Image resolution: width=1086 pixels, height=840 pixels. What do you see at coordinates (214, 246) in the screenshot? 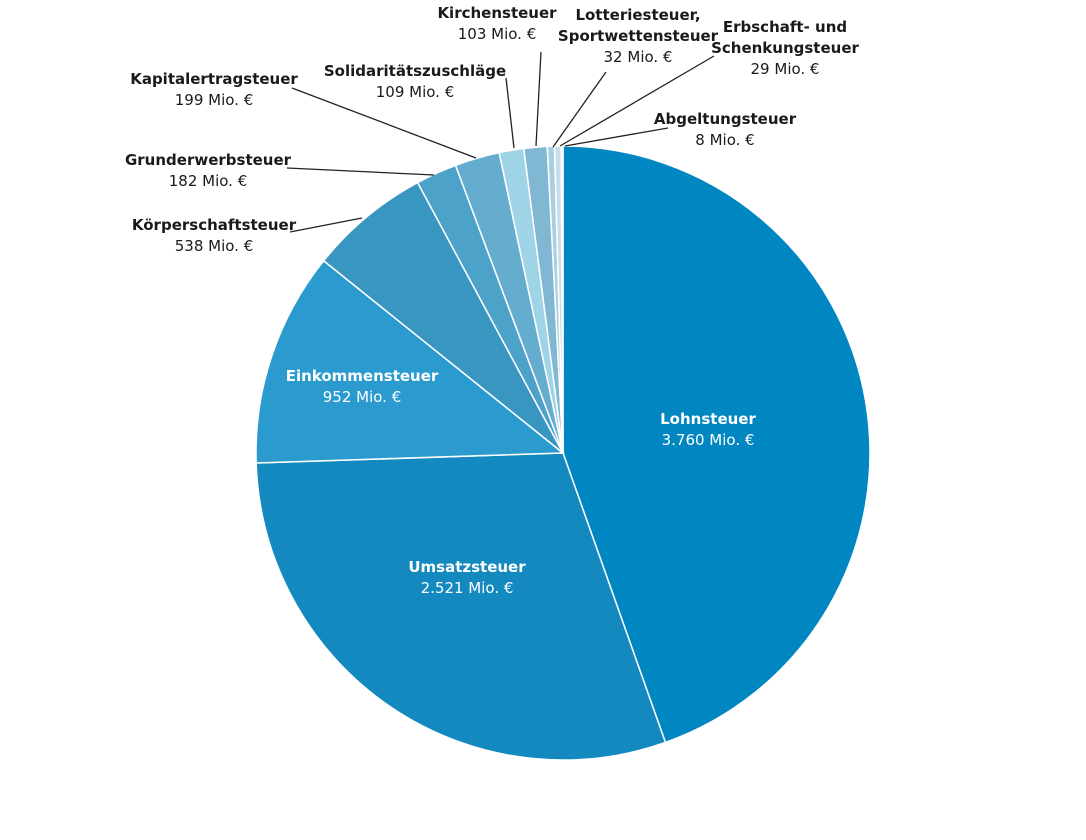
I see `slice-label-value-koerperschaftsteuer: 538 Mio. €` at bounding box center [214, 246].